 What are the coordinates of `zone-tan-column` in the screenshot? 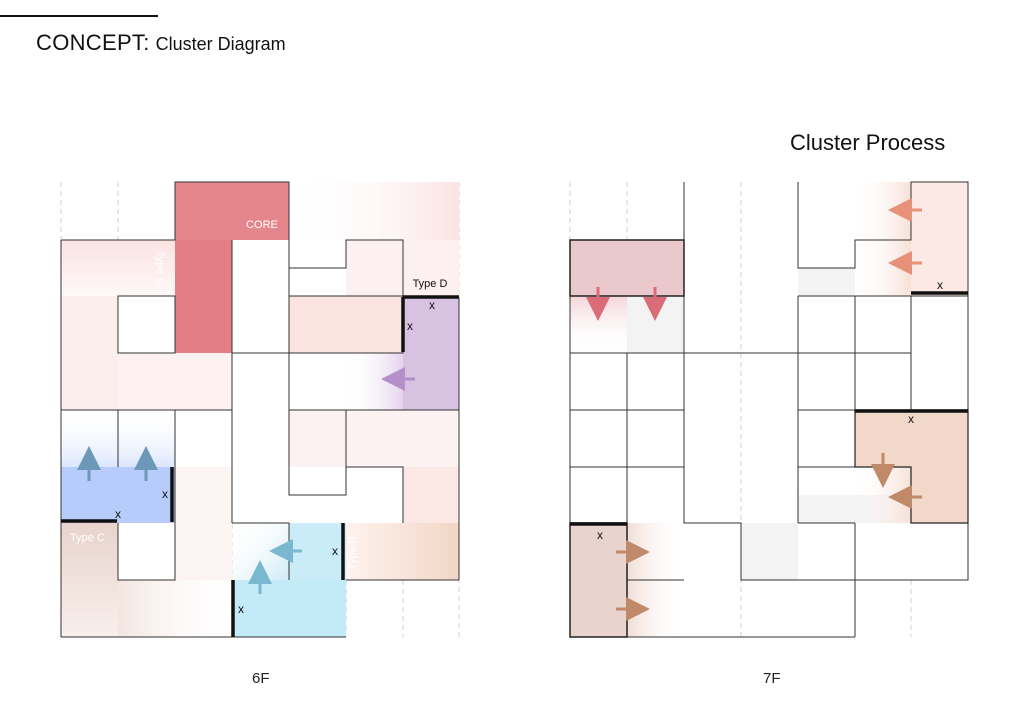 It's located at (203, 523).